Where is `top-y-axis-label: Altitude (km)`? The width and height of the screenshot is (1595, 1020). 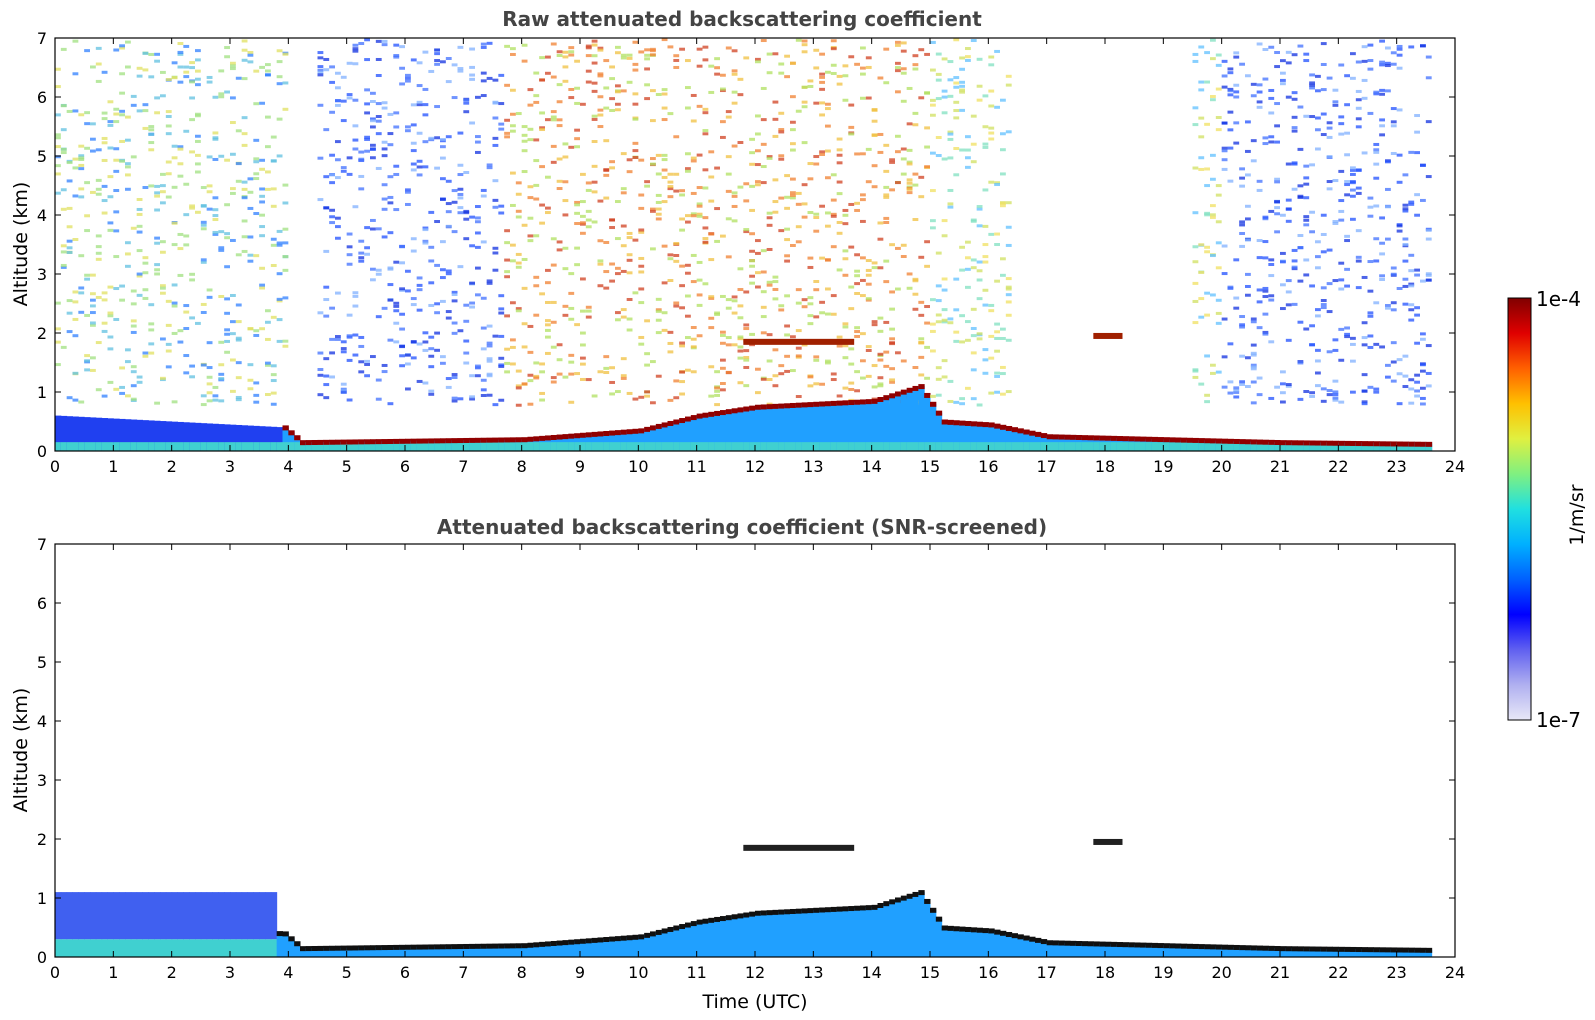
top-y-axis-label: Altitude (km) is located at coordinates (21, 244).